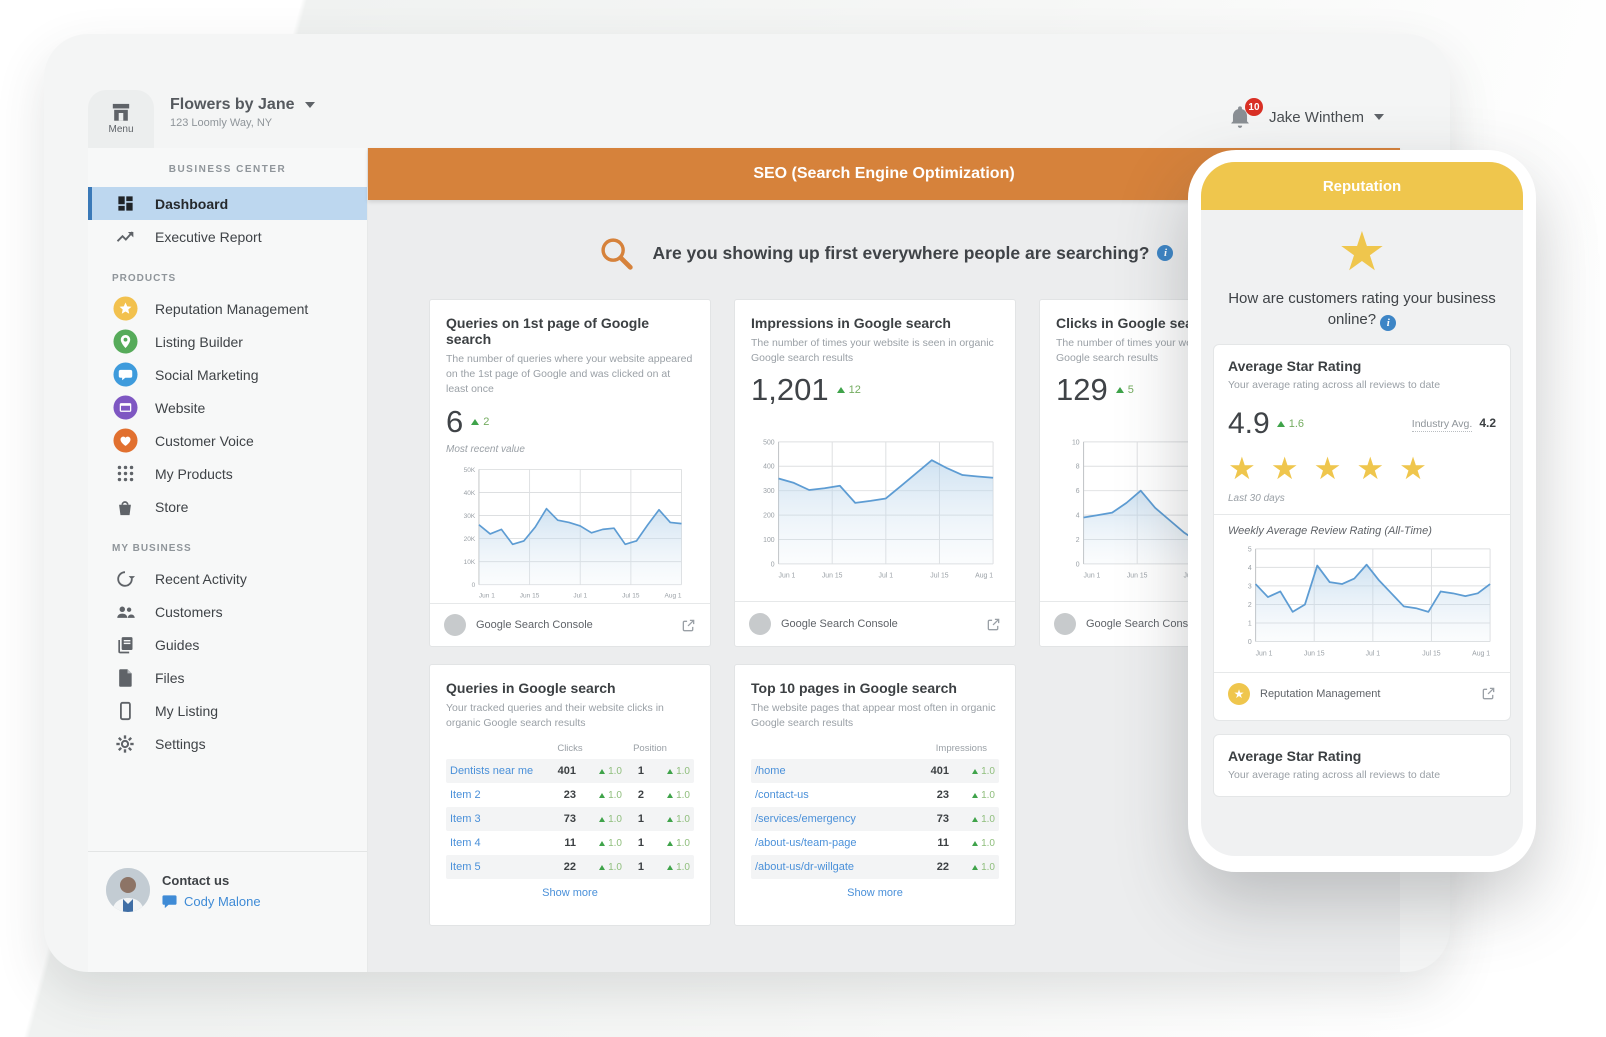 The image size is (1606, 1037). I want to click on notifications-button: 10, so click(1245, 114).